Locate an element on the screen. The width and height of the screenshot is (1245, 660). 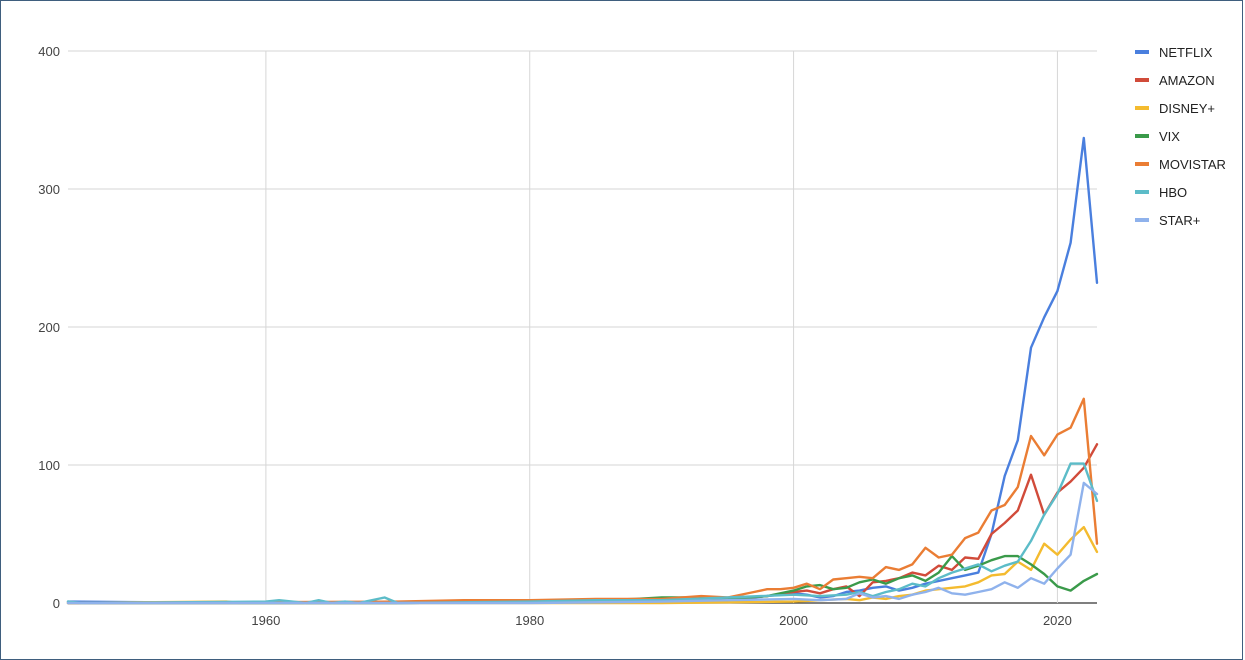
y-tick-label: 200 is located at coordinates (49, 327).